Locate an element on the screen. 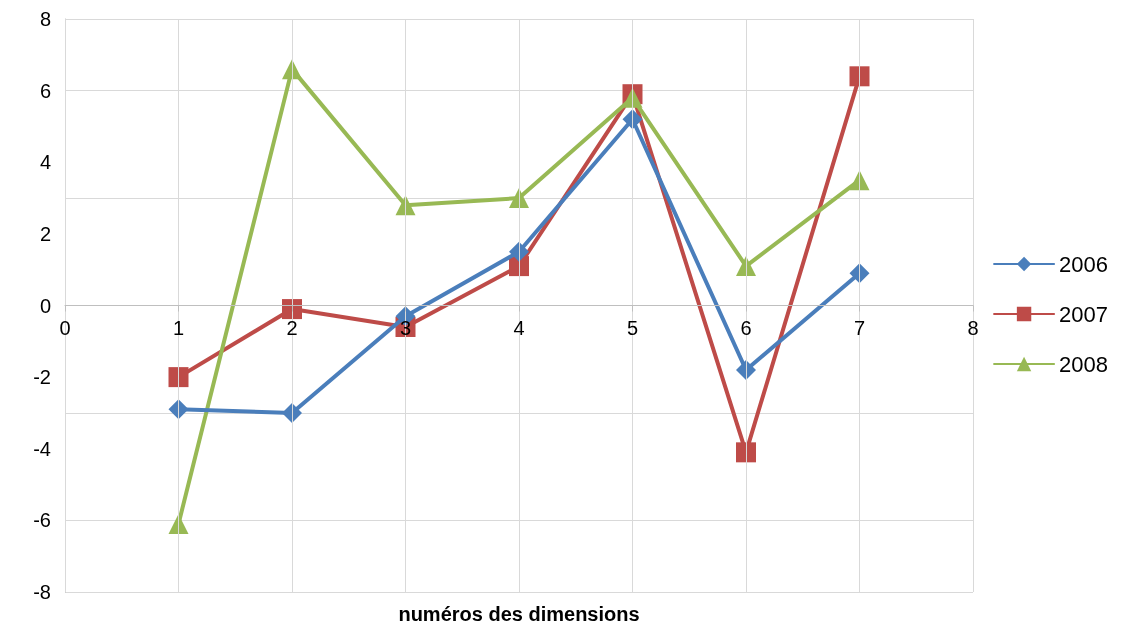  x-tick-label: 4 is located at coordinates (519, 327).